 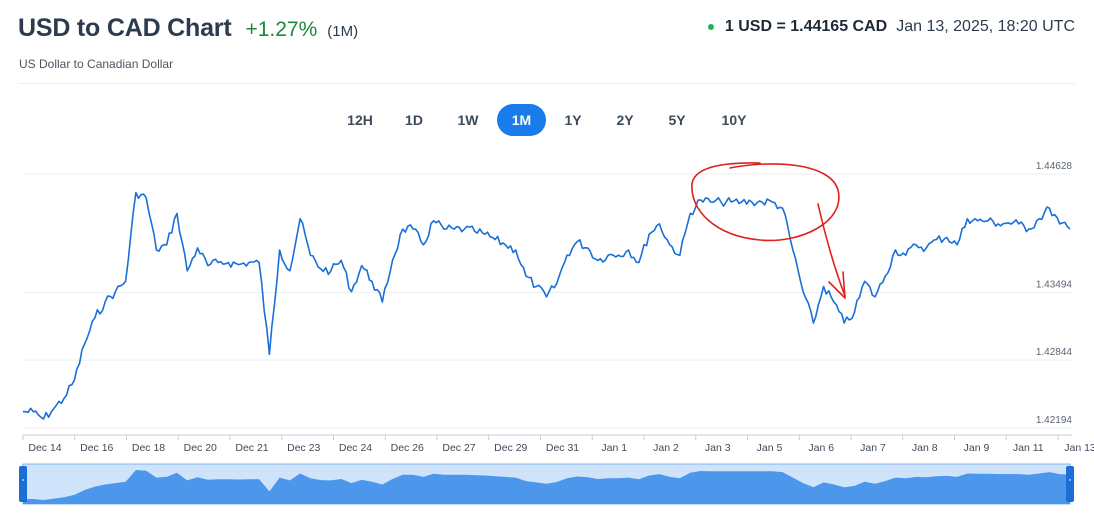 I want to click on header-divider, so click(x=547, y=83).